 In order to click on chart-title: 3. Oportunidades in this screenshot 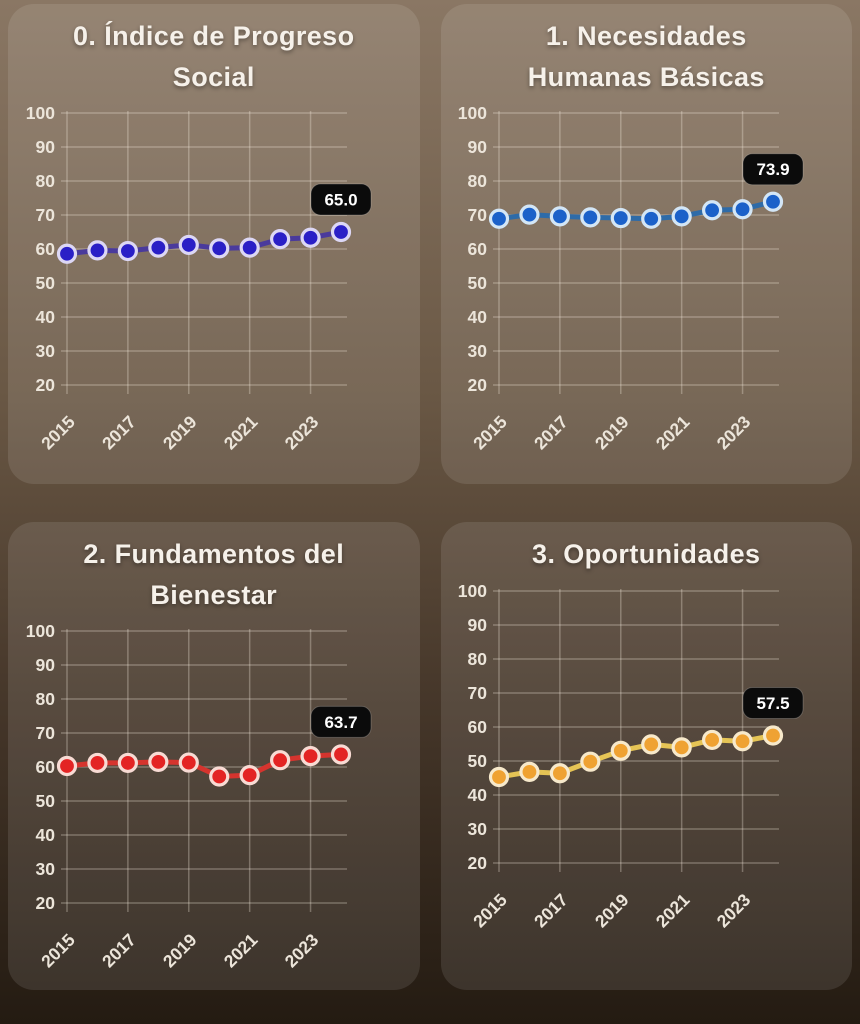, I will do `click(646, 554)`.